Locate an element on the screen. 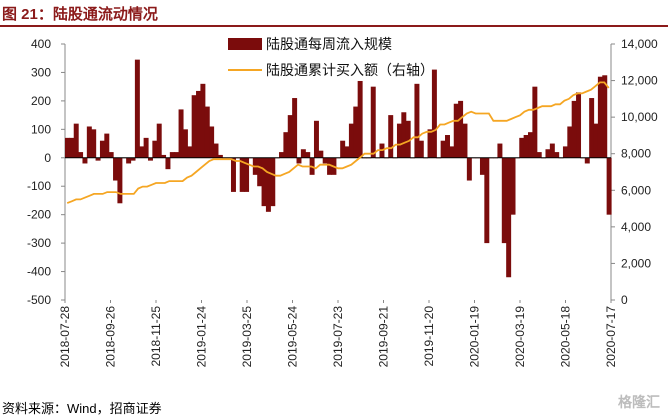  right-tick-label: 8,000 is located at coordinates (636, 154).